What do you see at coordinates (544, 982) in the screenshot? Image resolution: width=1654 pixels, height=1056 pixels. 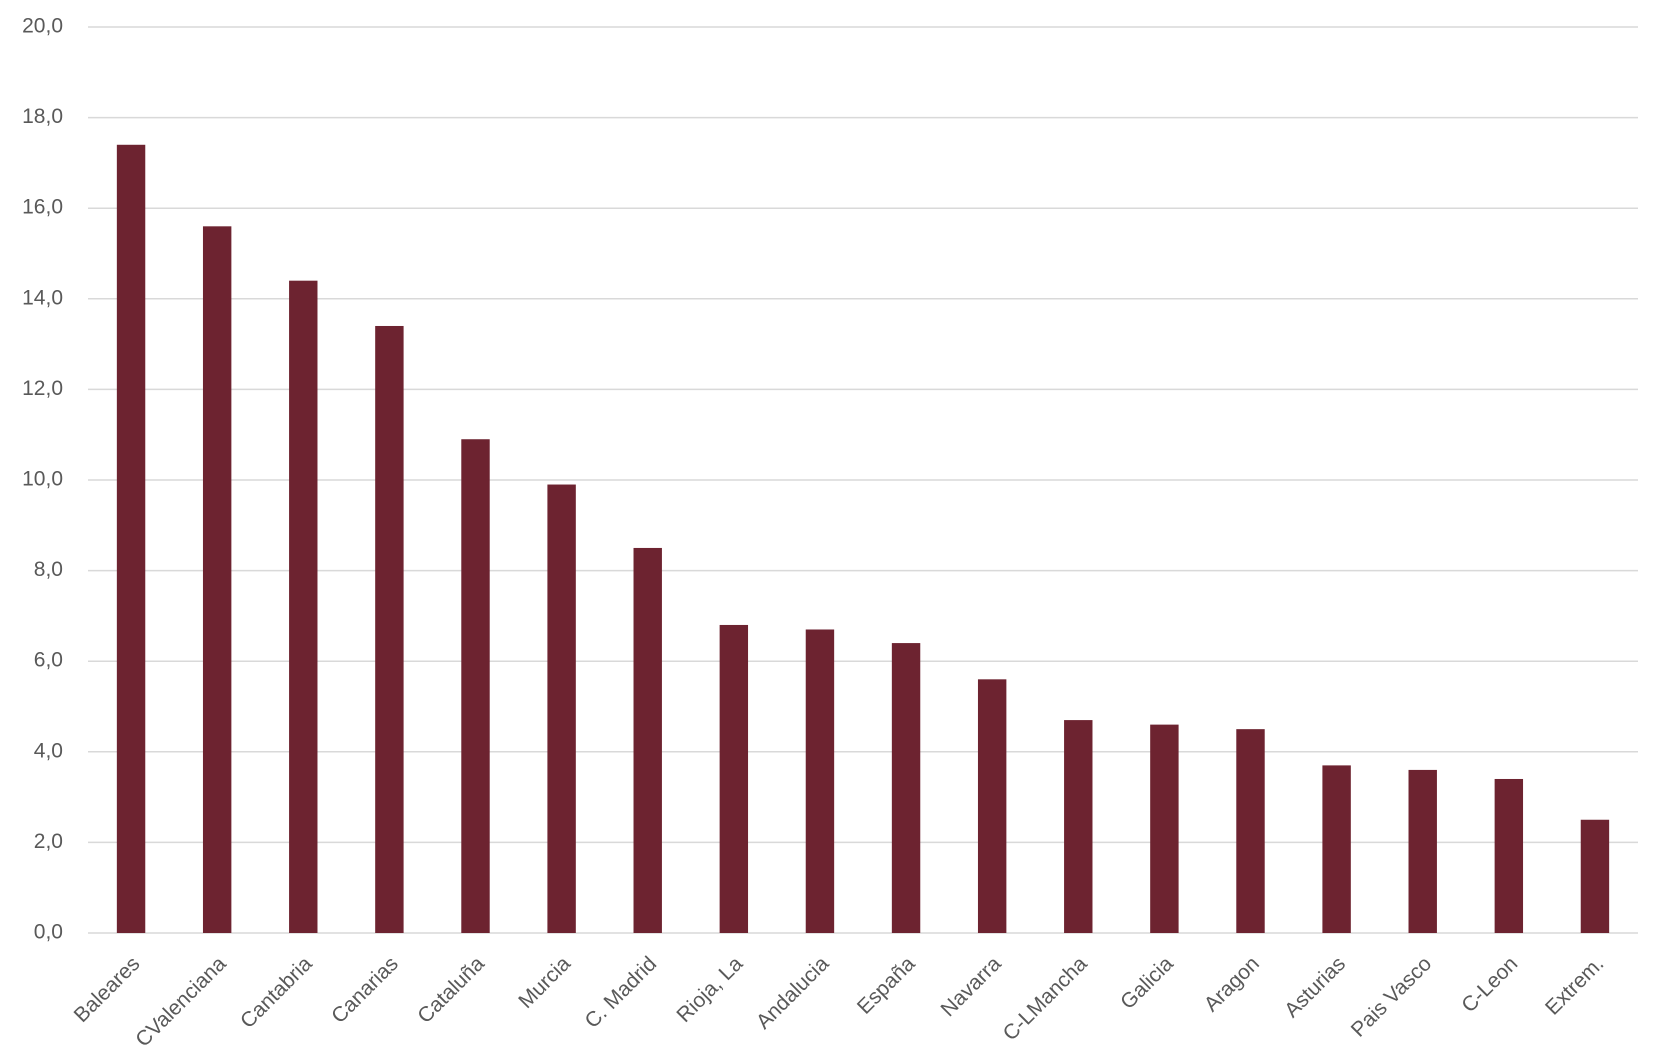 I see `x-tick-label: Murcia` at bounding box center [544, 982].